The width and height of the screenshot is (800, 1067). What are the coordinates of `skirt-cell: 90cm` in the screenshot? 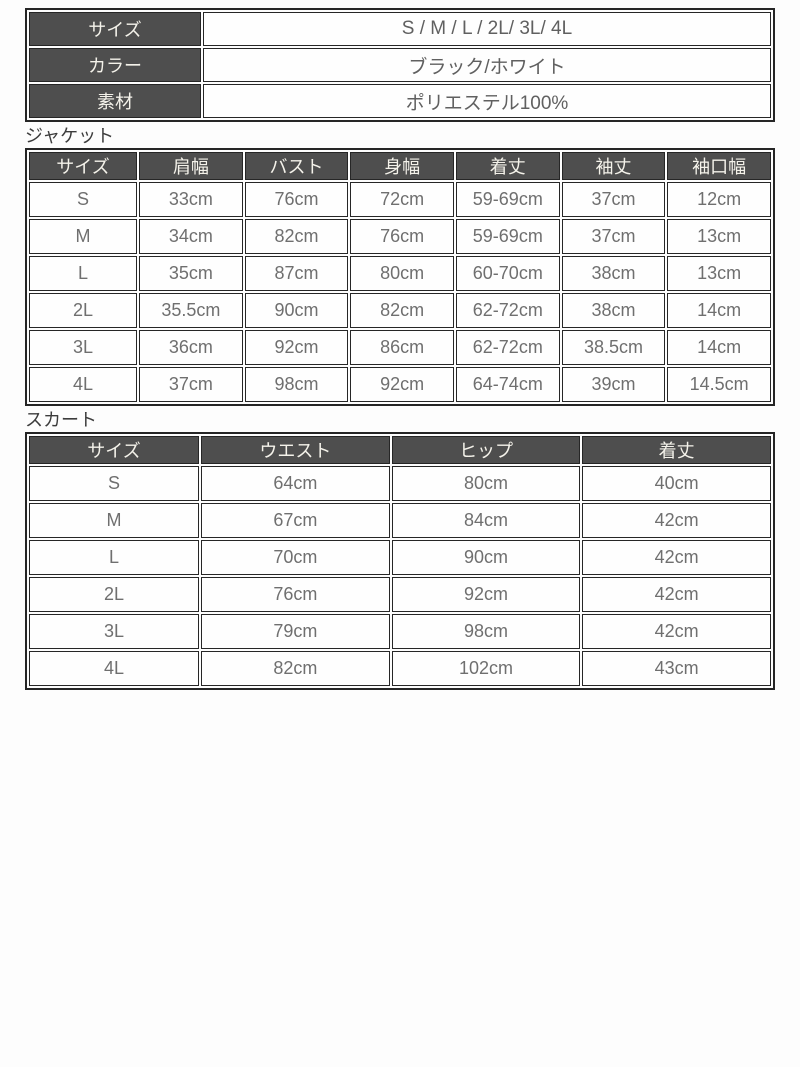 It's located at (486, 557).